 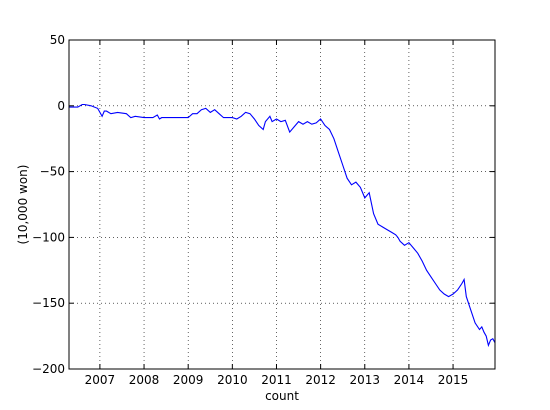 I want to click on x-tick-label: 2015, so click(x=453, y=380).